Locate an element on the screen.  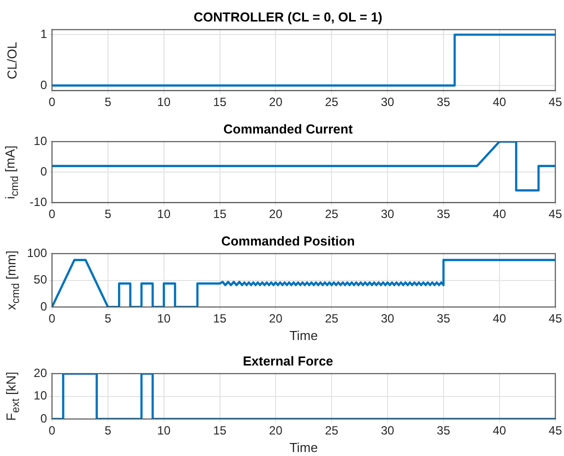
chart-title: Commanded Current is located at coordinates (288, 128).